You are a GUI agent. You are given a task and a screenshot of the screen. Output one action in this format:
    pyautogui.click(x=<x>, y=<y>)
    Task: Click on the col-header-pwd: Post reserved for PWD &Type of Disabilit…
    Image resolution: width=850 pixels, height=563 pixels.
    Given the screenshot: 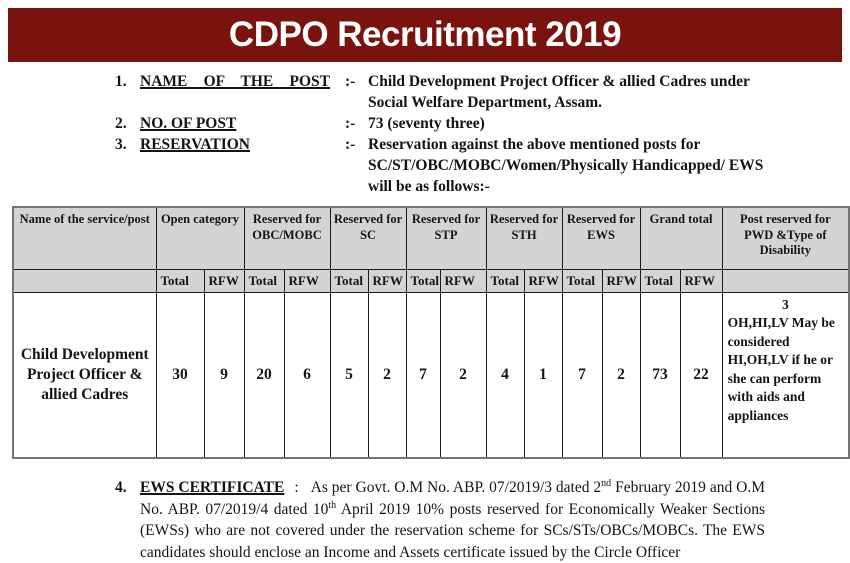 What is the action you would take?
    pyautogui.click(x=785, y=238)
    